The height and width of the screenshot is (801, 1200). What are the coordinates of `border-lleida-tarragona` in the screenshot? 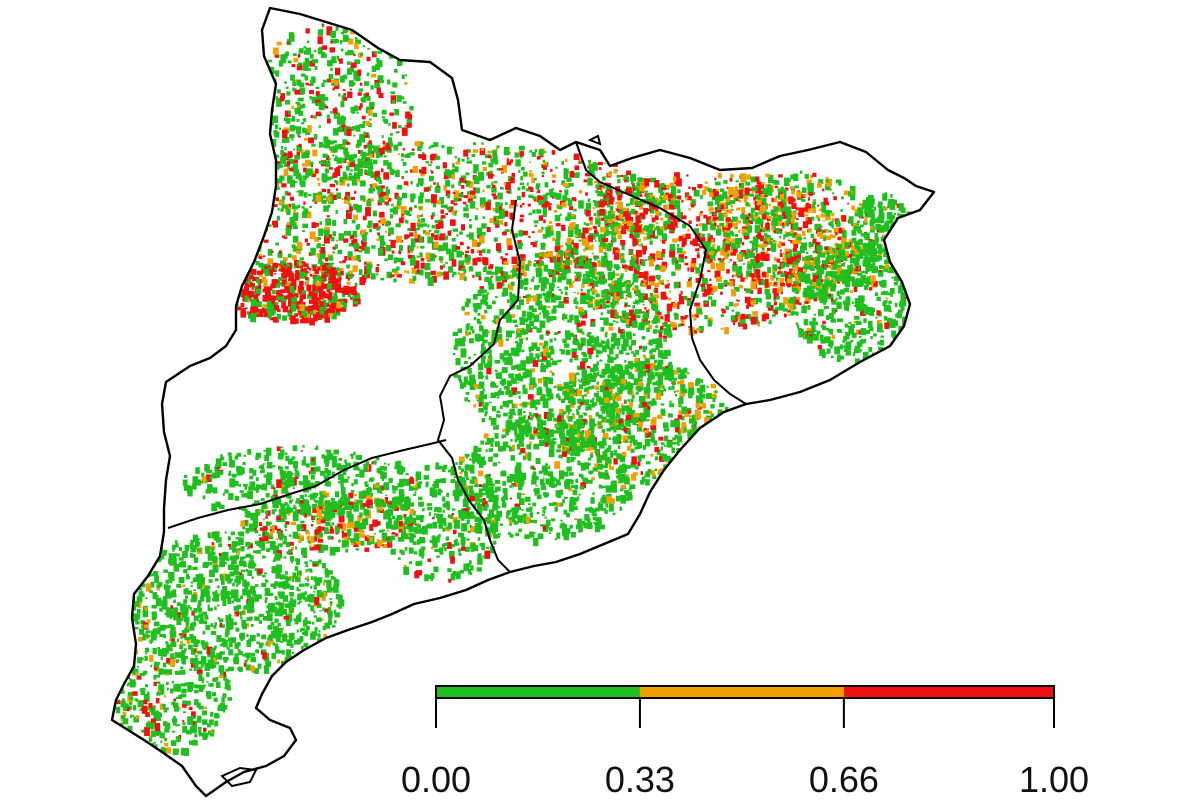 It's located at (307, 484).